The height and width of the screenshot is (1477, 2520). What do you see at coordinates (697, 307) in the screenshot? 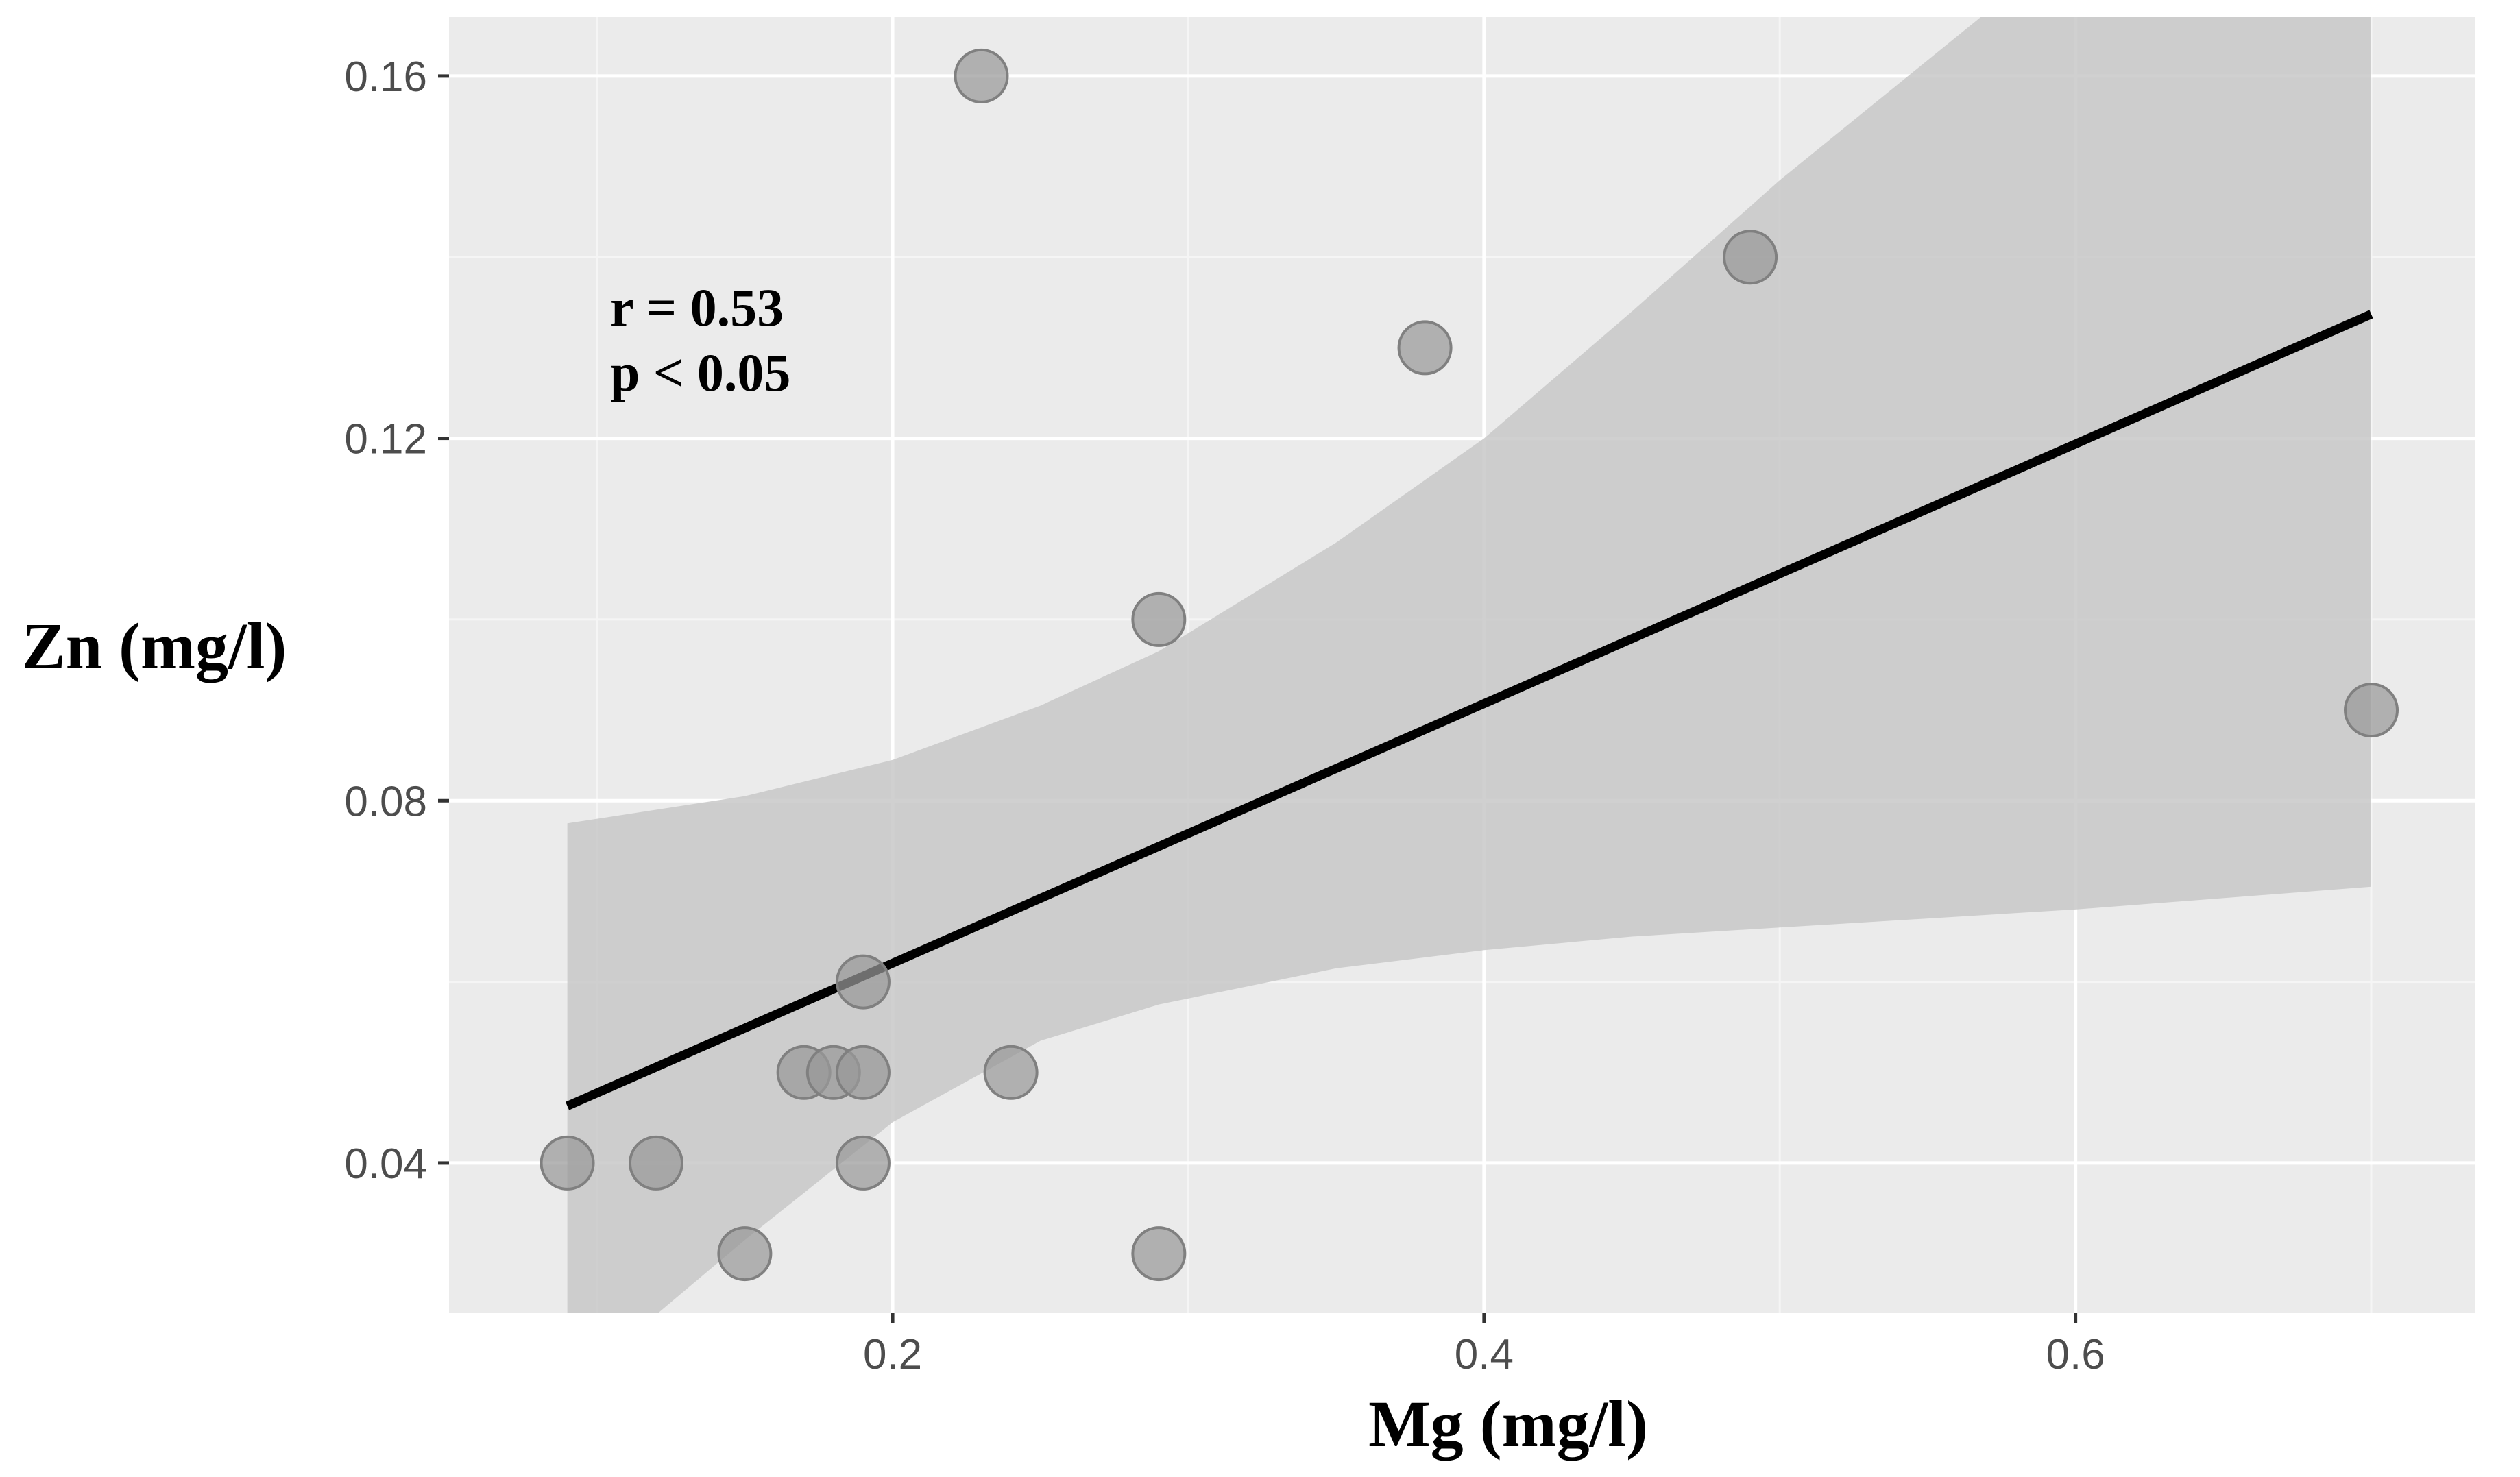
I see `correlation-annotation: r = 0.53` at bounding box center [697, 307].